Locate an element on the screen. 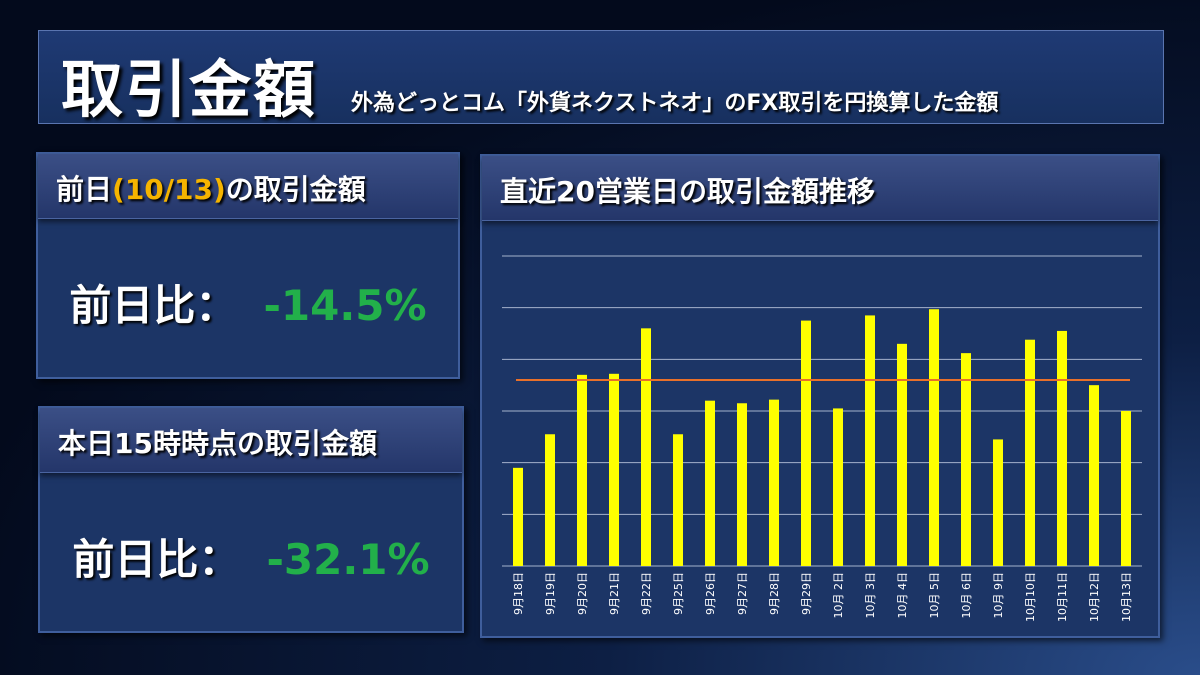 The image size is (1200, 675). prev-day-title-prefix: 前日 is located at coordinates (84, 189).